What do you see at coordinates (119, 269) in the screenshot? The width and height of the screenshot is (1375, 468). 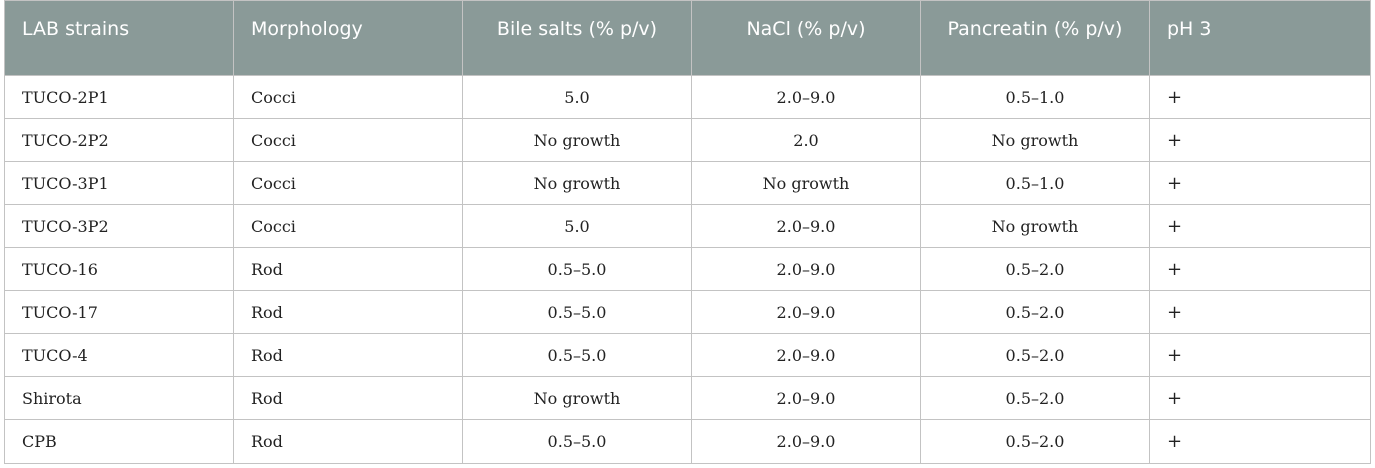 I see `cell-lab-strain: TUCO-16` at bounding box center [119, 269].